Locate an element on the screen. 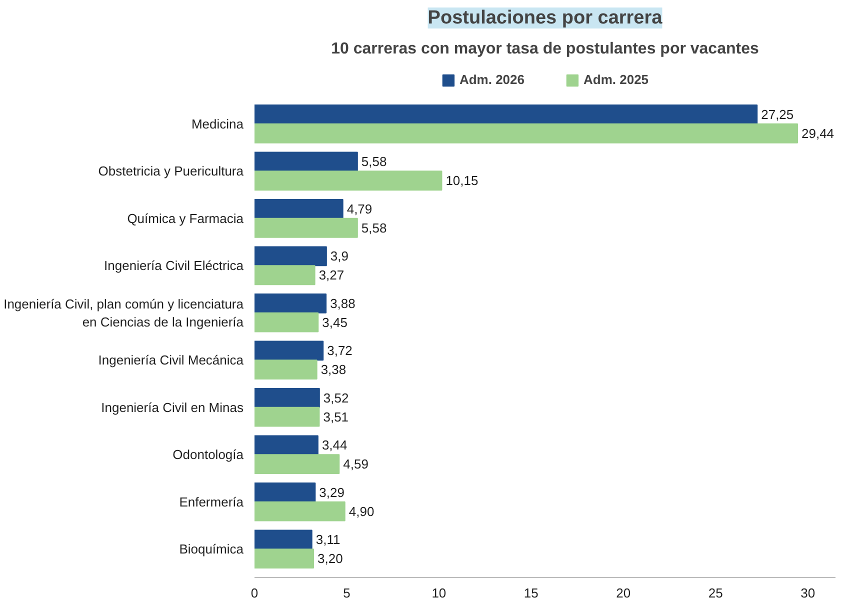  y-tick-label: Ingeniería Civil Eléctrica is located at coordinates (174, 266).